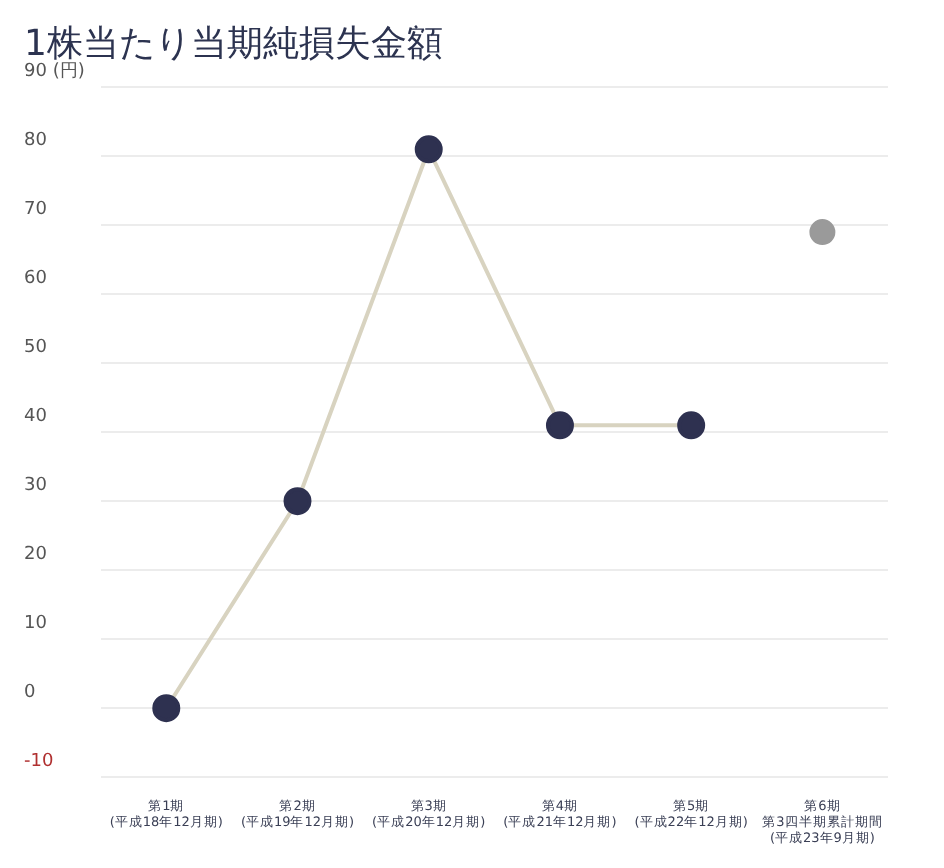 The width and height of the screenshot is (944, 868). What do you see at coordinates (36, 278) in the screenshot?
I see `y-tick-label: 60` at bounding box center [36, 278].